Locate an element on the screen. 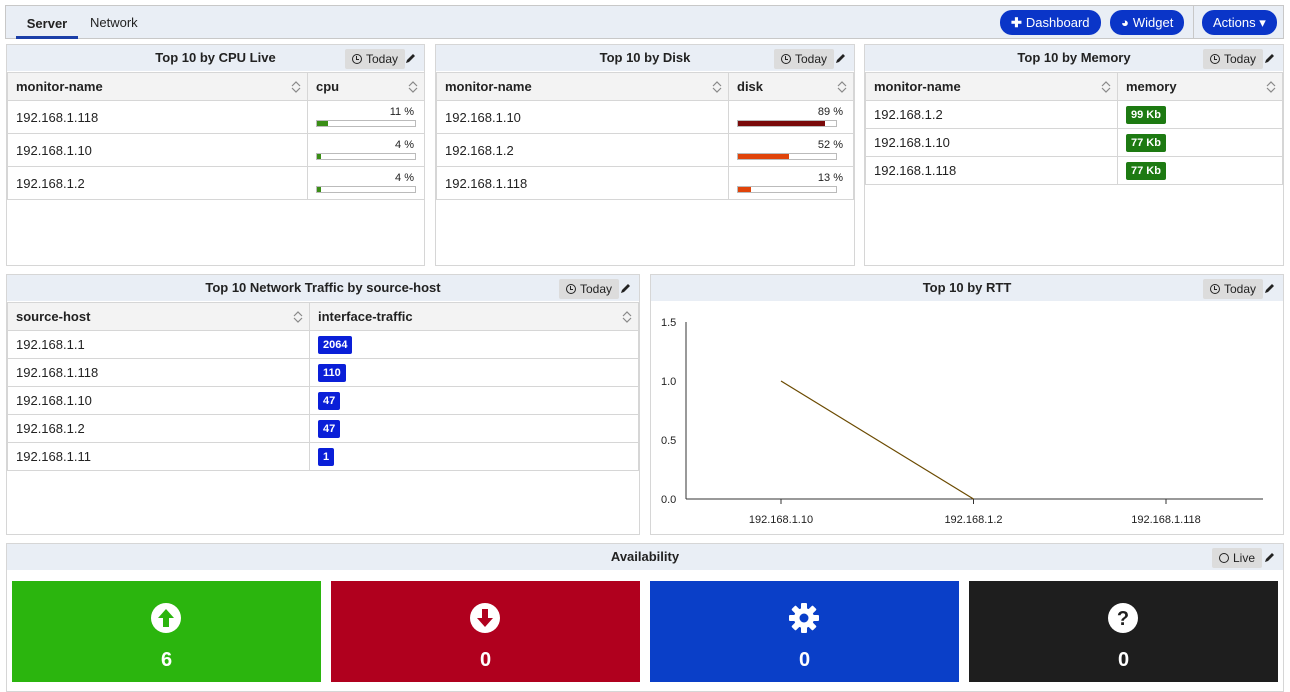  table-row: 192.168.1.118 110 is located at coordinates (323, 372).